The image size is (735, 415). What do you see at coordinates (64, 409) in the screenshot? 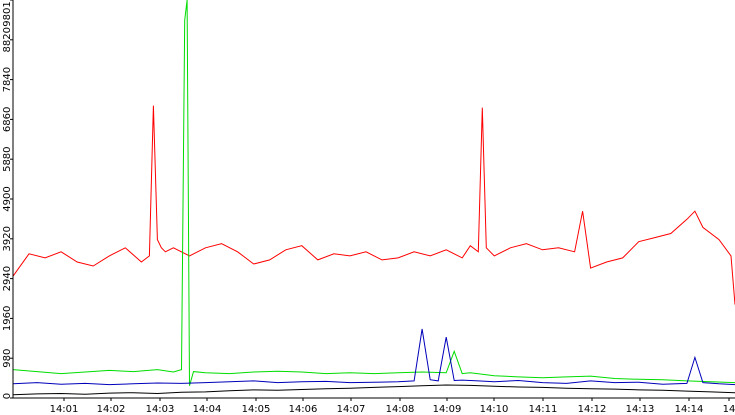
I see `x-tick-label: 14:01` at bounding box center [64, 409].